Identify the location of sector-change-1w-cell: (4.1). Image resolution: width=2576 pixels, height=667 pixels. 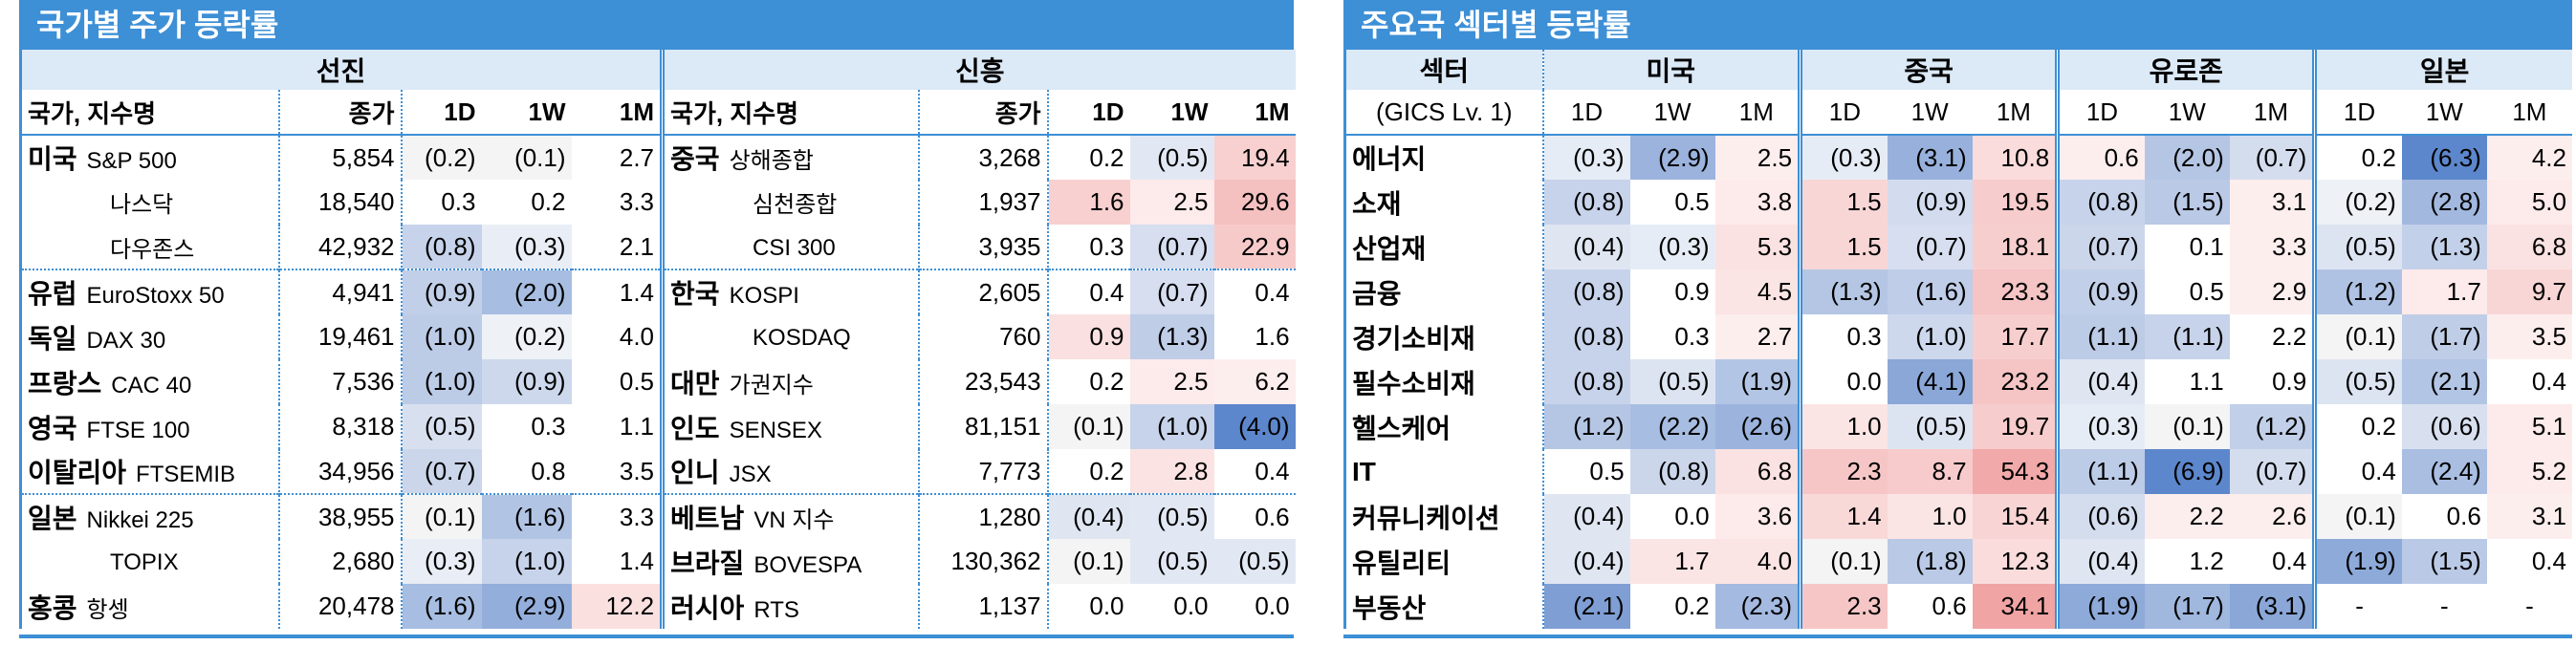
(1930, 381).